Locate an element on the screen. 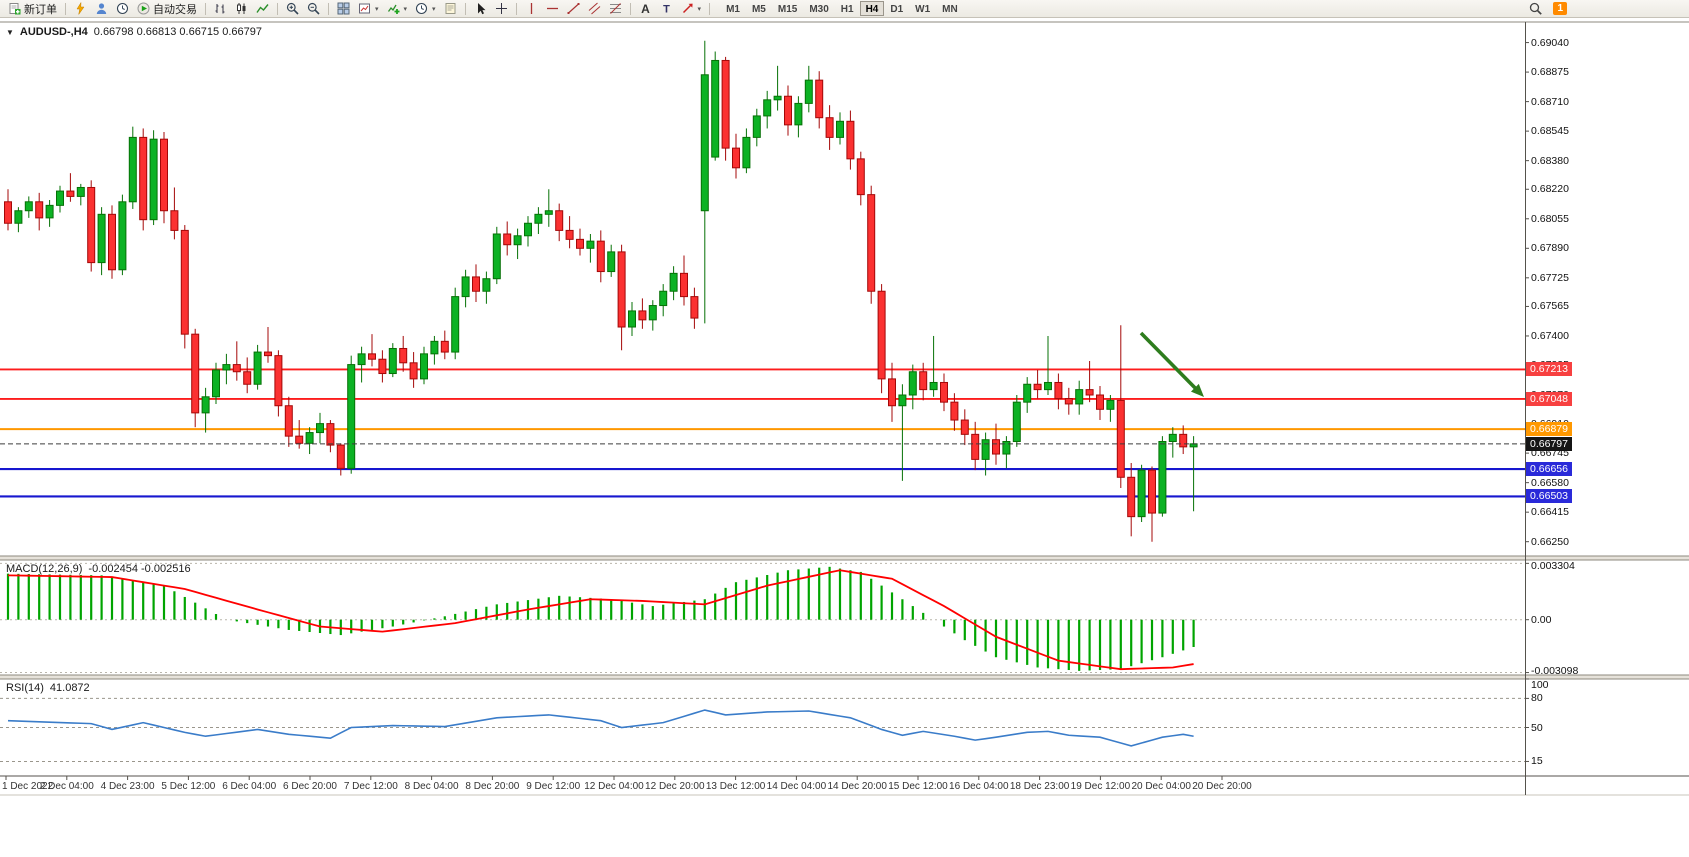 This screenshot has height=857, width=1689. svg-text: A is located at coordinates (645, 8).